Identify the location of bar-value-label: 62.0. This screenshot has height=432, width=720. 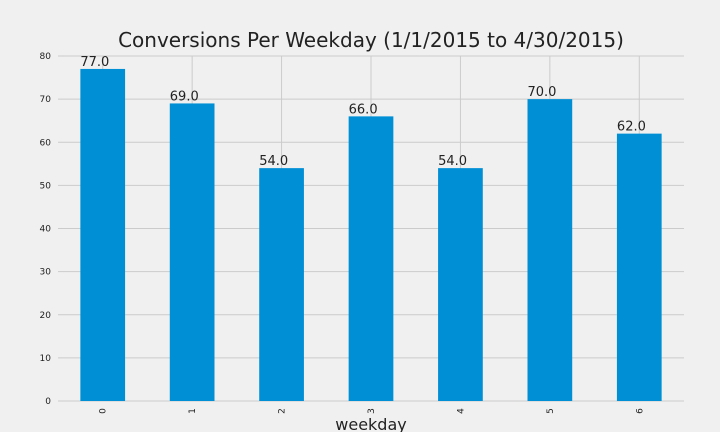
(631, 127).